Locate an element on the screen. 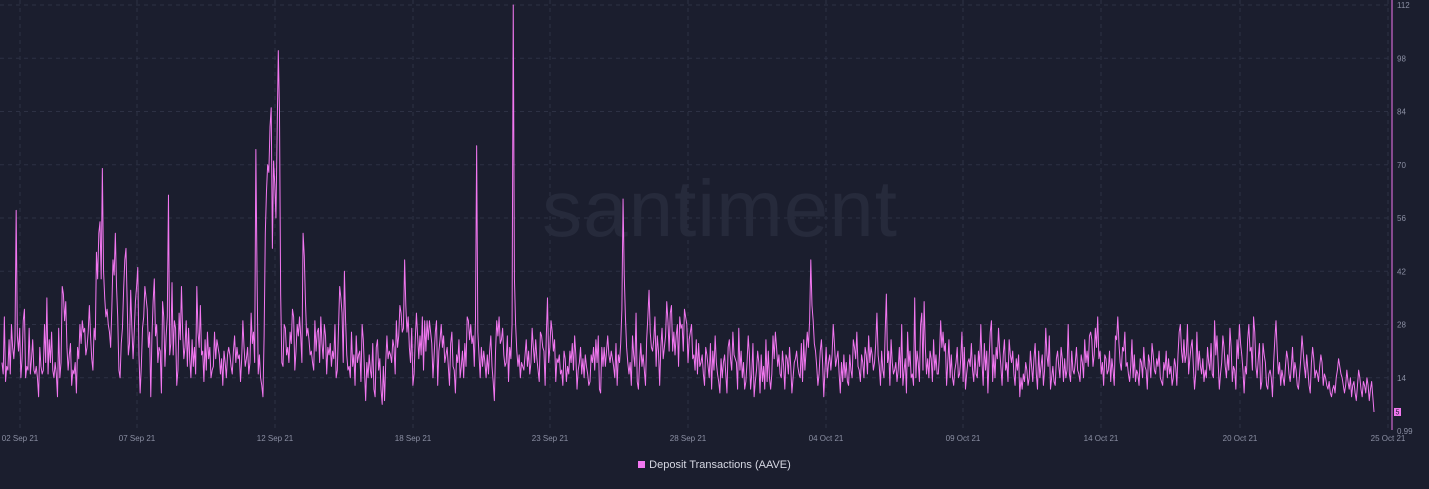 The image size is (1429, 489). y-tick-label: 98 is located at coordinates (1401, 58).